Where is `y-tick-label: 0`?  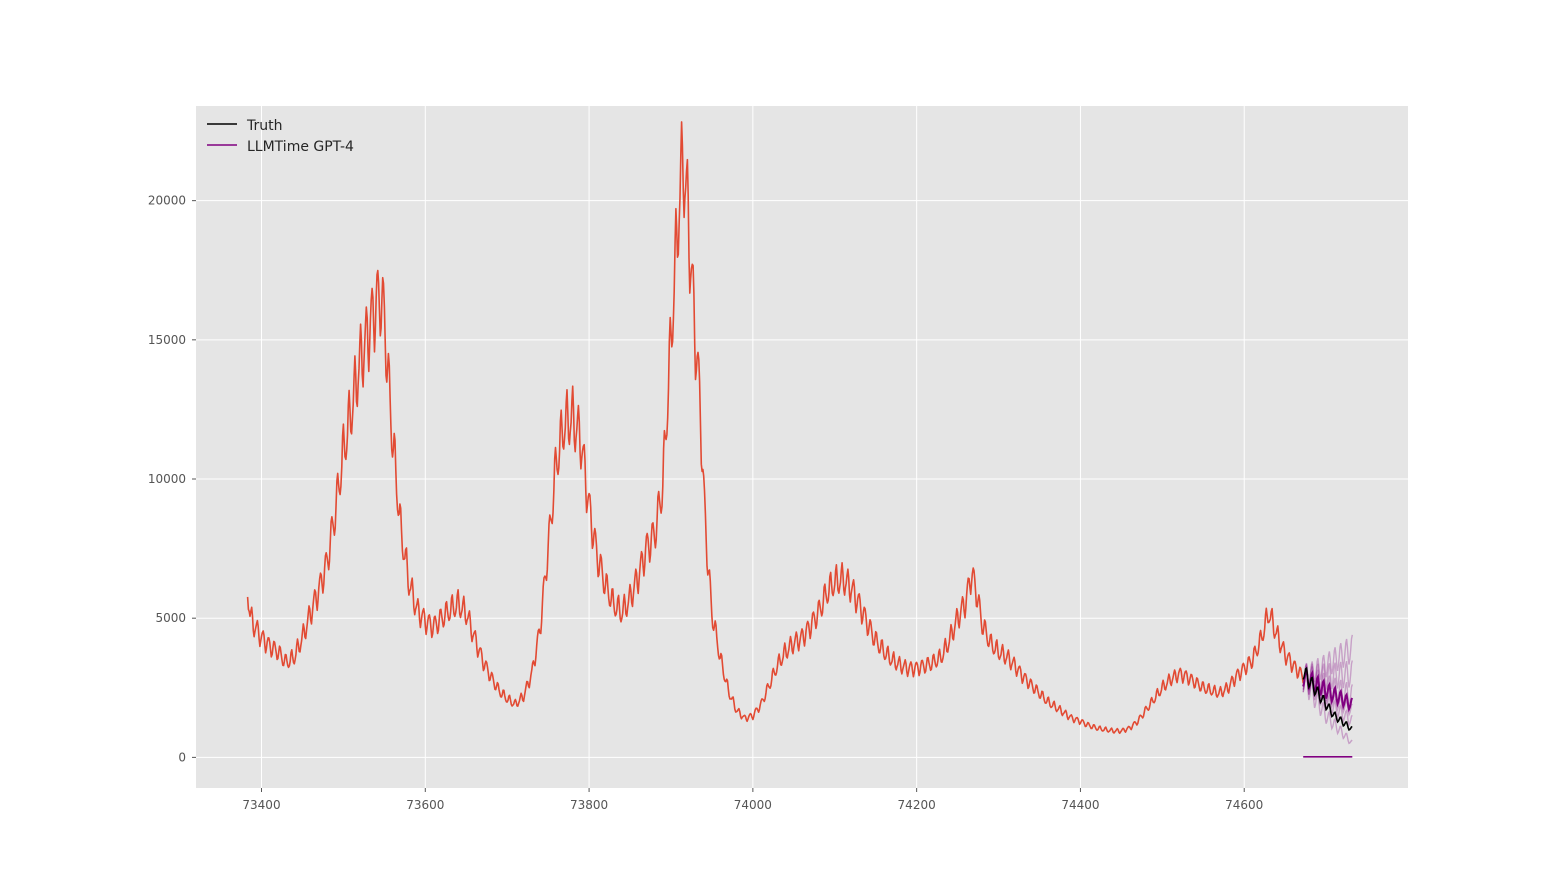 y-tick-label: 0 is located at coordinates (182, 757).